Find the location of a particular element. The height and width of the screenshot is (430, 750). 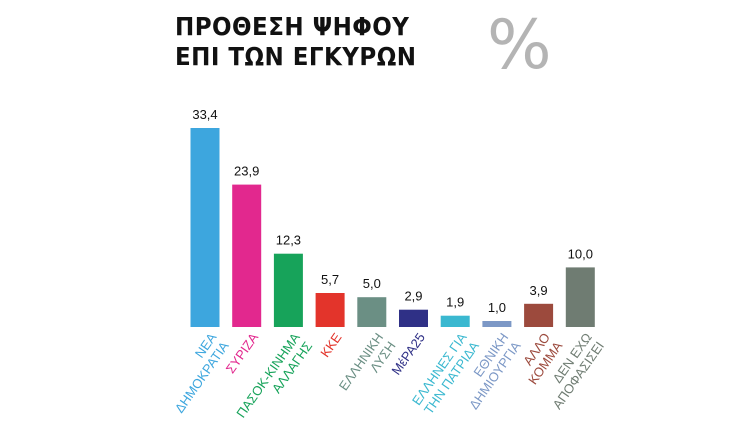

category-label-5-line-0: ΜέΡΑ25 is located at coordinates (408, 353).